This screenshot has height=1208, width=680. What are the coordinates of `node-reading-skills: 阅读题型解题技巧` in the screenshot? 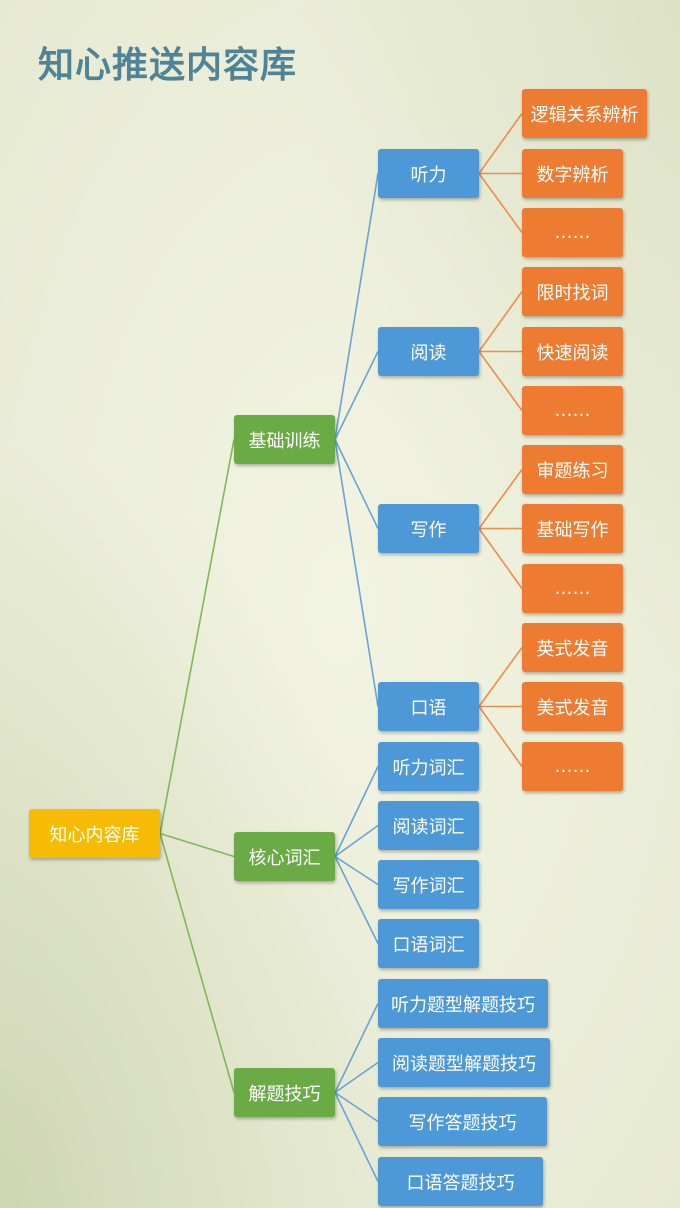 It's located at (464, 1062).